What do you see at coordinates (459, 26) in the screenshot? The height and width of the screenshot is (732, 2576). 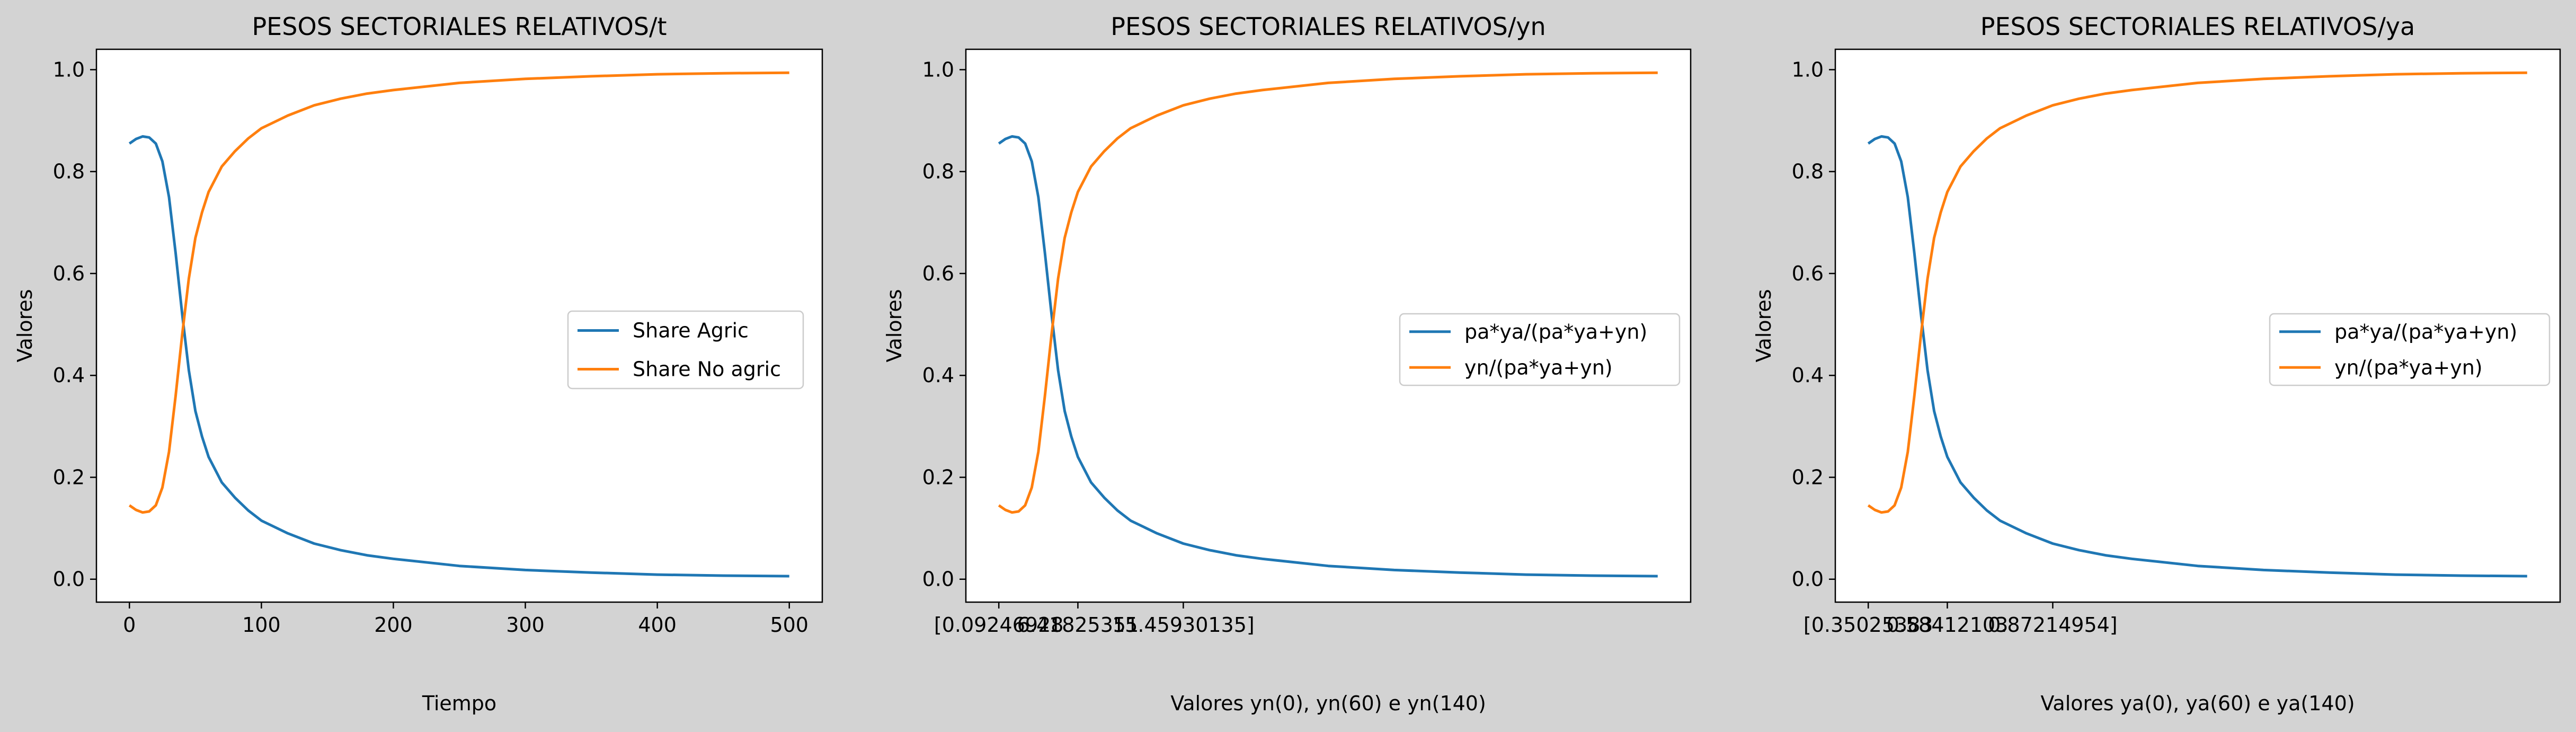 I see `chart-title: PESOS SECTORIALES RELATIVOS/t` at bounding box center [459, 26].